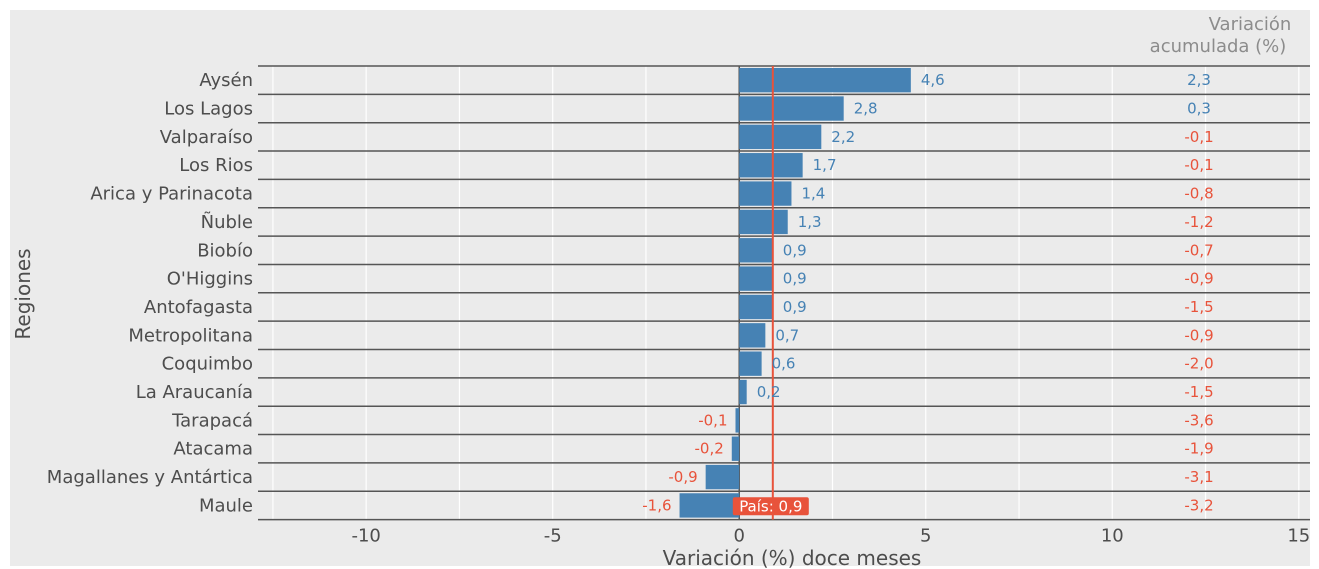 Image resolution: width=1319 pixels, height=569 pixels. I want to click on secondary-value: -3,2, so click(1198, 505).